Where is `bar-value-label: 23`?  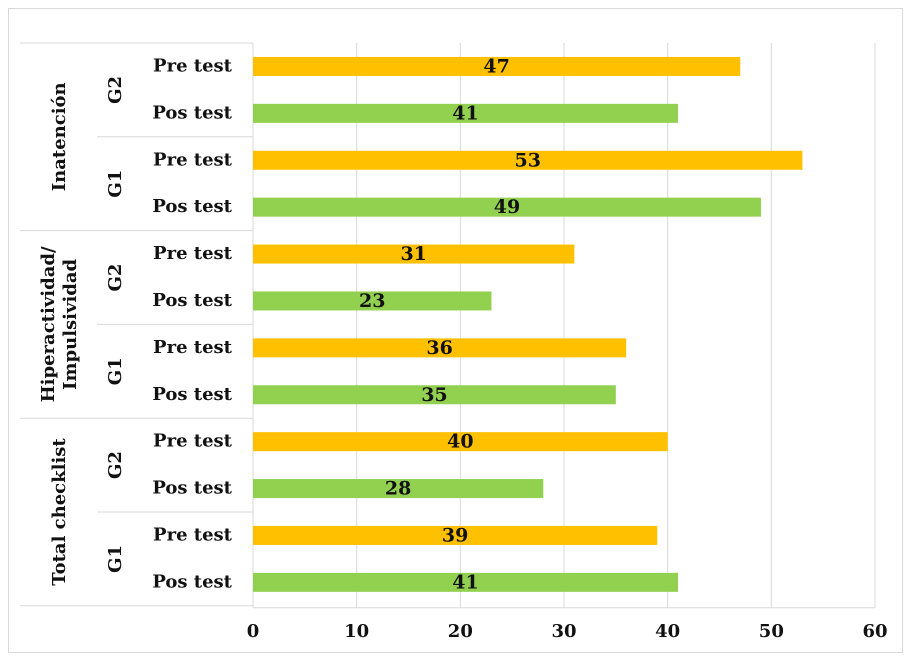 bar-value-label: 23 is located at coordinates (372, 301).